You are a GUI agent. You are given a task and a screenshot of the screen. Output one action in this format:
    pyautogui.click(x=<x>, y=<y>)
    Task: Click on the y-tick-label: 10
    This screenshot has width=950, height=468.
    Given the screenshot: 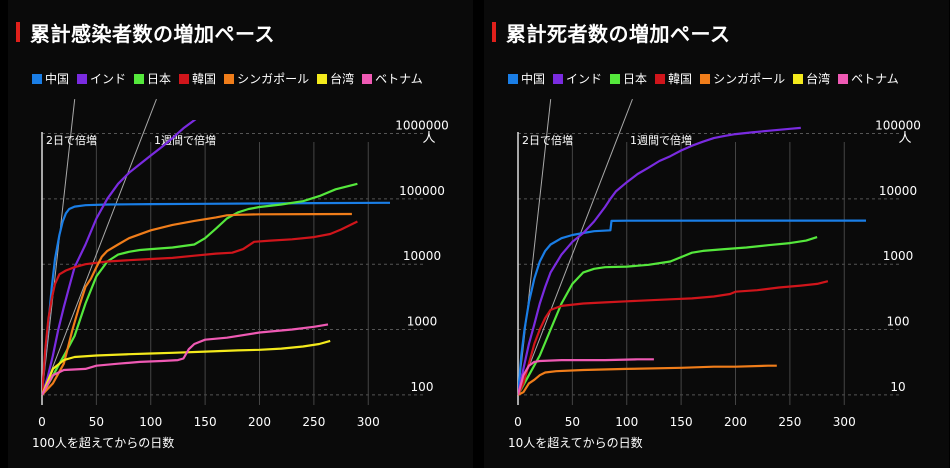 What is the action you would take?
    pyautogui.click(x=897, y=387)
    